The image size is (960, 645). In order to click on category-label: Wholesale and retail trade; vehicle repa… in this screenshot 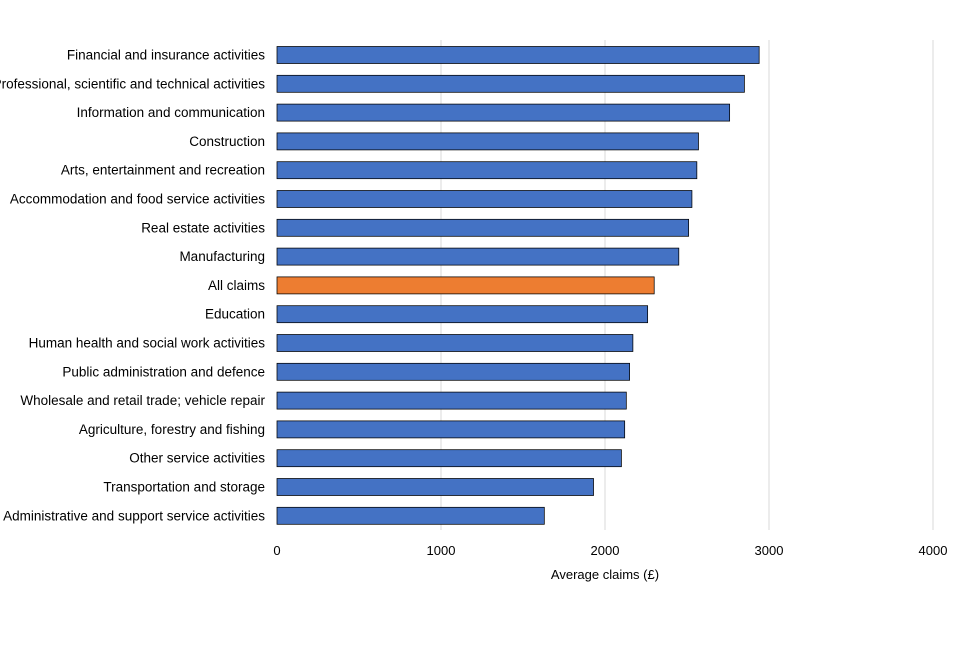, I will do `click(142, 400)`.